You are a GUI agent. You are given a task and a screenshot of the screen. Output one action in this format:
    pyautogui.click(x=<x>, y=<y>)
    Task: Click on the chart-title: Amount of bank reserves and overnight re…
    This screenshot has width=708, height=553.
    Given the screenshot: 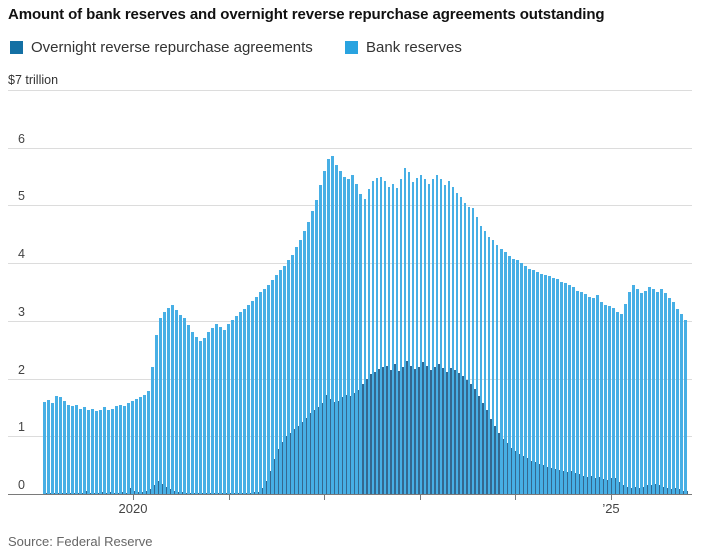 What is the action you would take?
    pyautogui.click(x=306, y=14)
    